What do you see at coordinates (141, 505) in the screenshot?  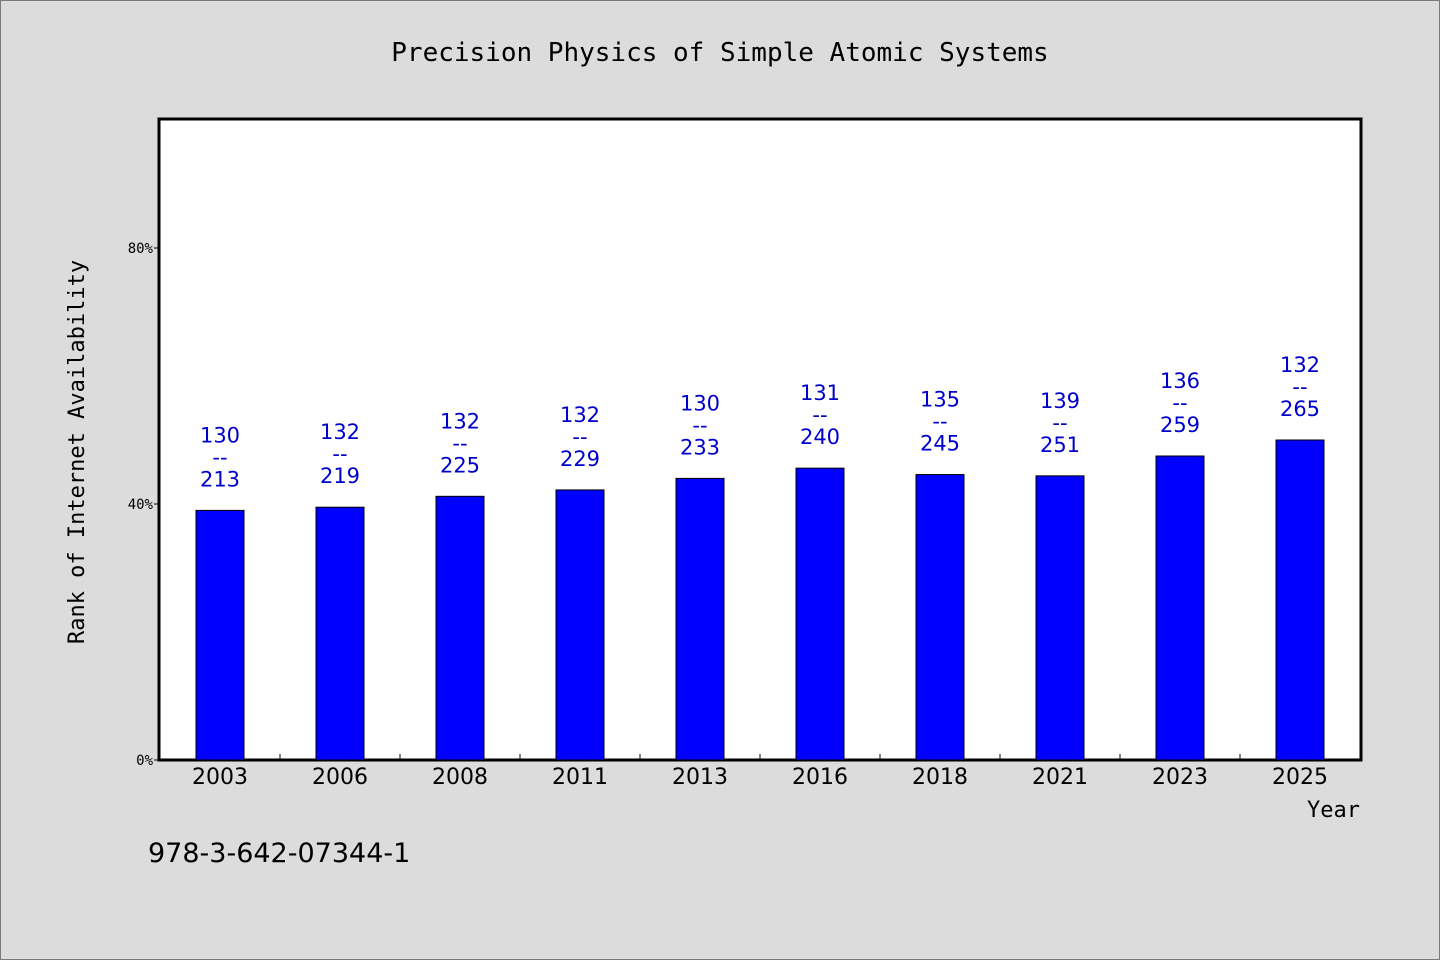 I see `y-tick-label: 40%` at bounding box center [141, 505].